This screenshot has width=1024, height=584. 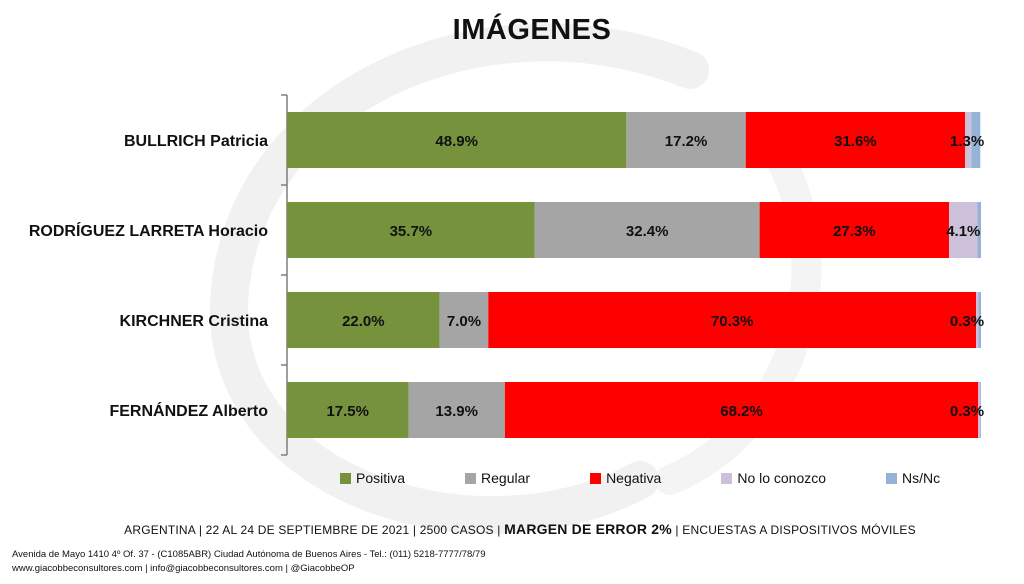 I want to click on legend-swatch-negativa, so click(x=596, y=478).